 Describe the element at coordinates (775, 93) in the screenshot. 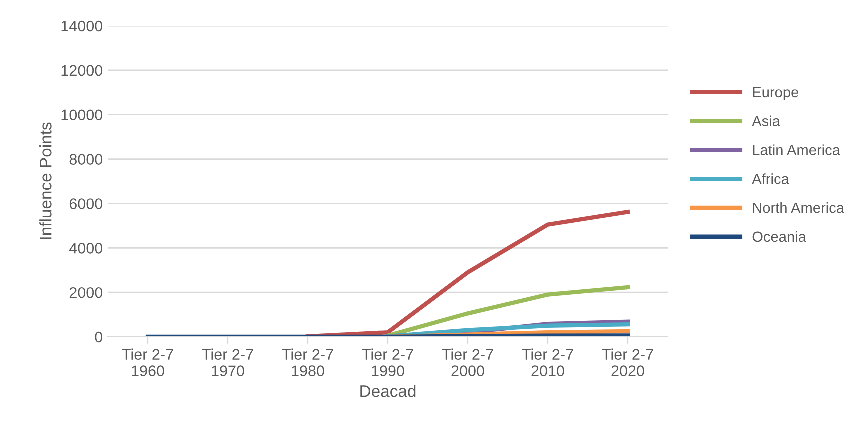

I see `legend-label: Europe` at that location.